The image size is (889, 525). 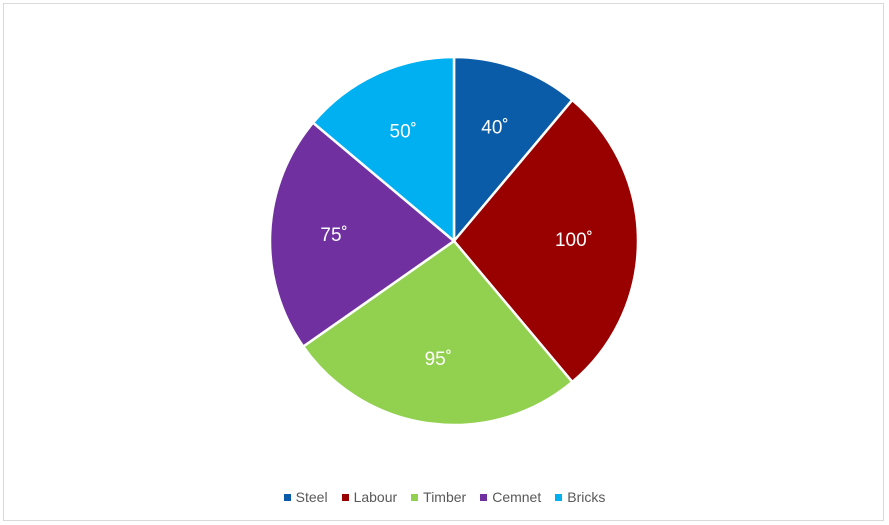 I want to click on legend-item-labour: Labour, so click(x=369, y=497).